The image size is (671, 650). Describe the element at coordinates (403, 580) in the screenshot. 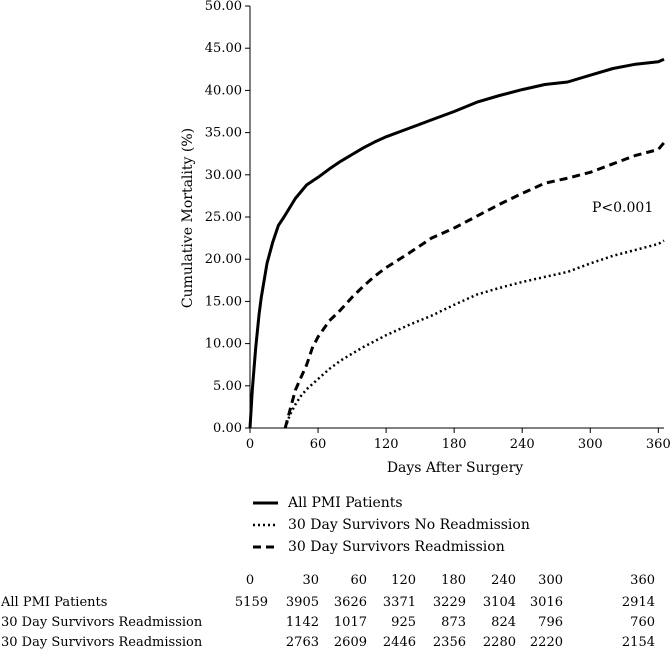

I see `risk-header-cell: 120` at that location.